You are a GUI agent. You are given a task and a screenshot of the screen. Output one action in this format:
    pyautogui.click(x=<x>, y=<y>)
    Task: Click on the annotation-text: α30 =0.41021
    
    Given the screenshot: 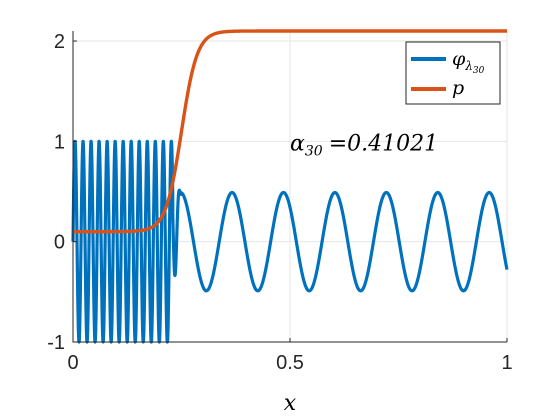 What is the action you would take?
    pyautogui.click(x=364, y=145)
    